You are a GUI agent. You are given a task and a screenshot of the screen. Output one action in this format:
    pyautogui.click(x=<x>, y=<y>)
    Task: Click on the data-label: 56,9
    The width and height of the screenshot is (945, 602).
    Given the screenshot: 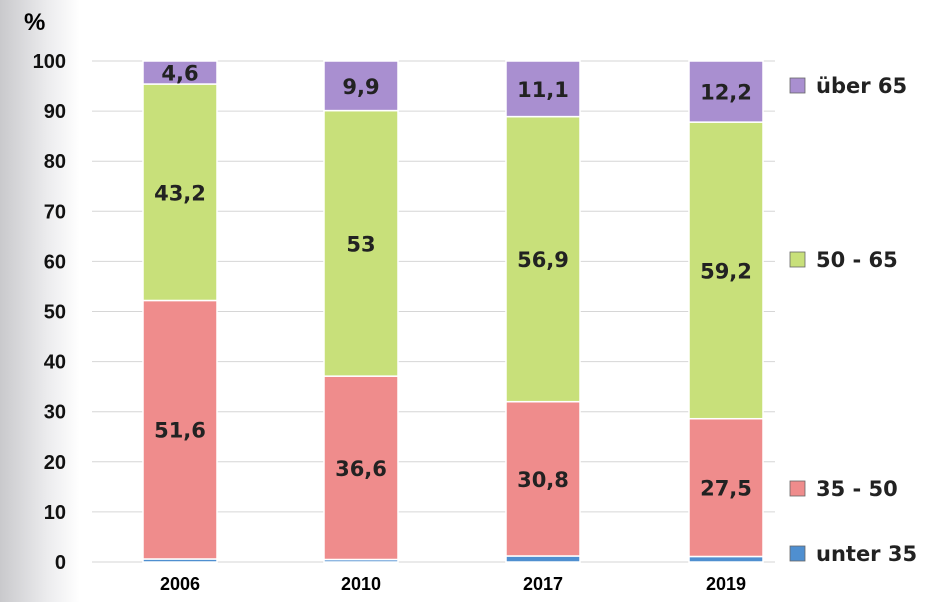 What is the action you would take?
    pyautogui.click(x=543, y=260)
    